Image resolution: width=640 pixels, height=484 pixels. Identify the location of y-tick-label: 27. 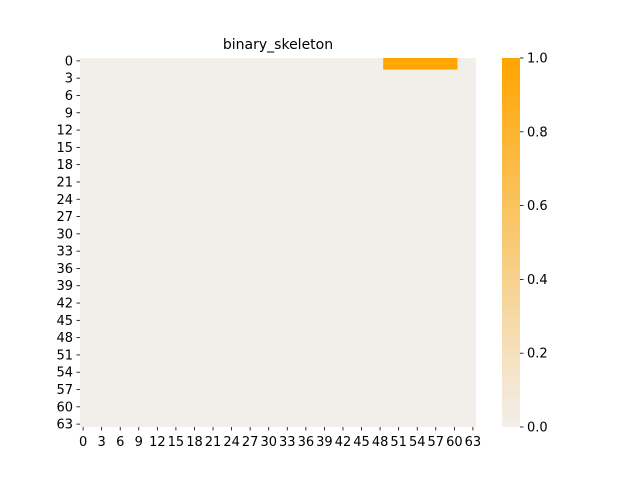
(64, 217).